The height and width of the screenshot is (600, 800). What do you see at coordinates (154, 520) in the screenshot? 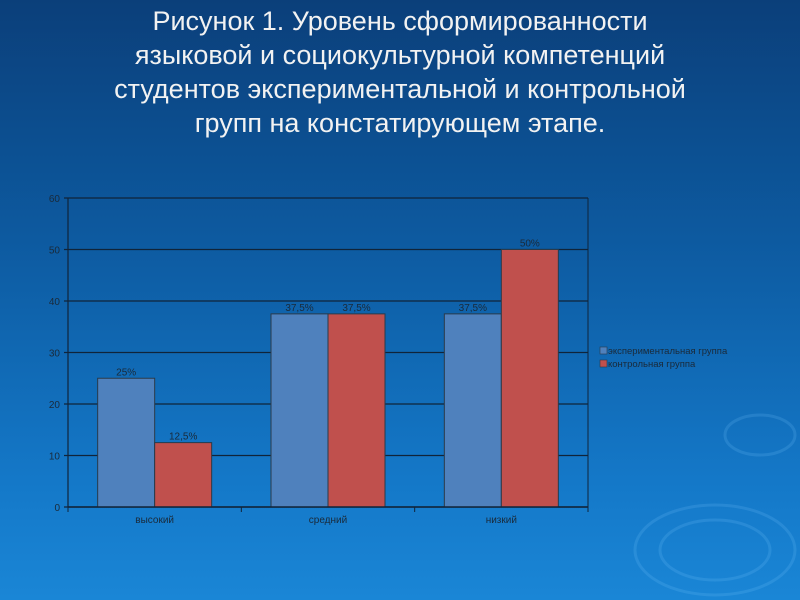
I see `x-tick-label: высокий` at bounding box center [154, 520].